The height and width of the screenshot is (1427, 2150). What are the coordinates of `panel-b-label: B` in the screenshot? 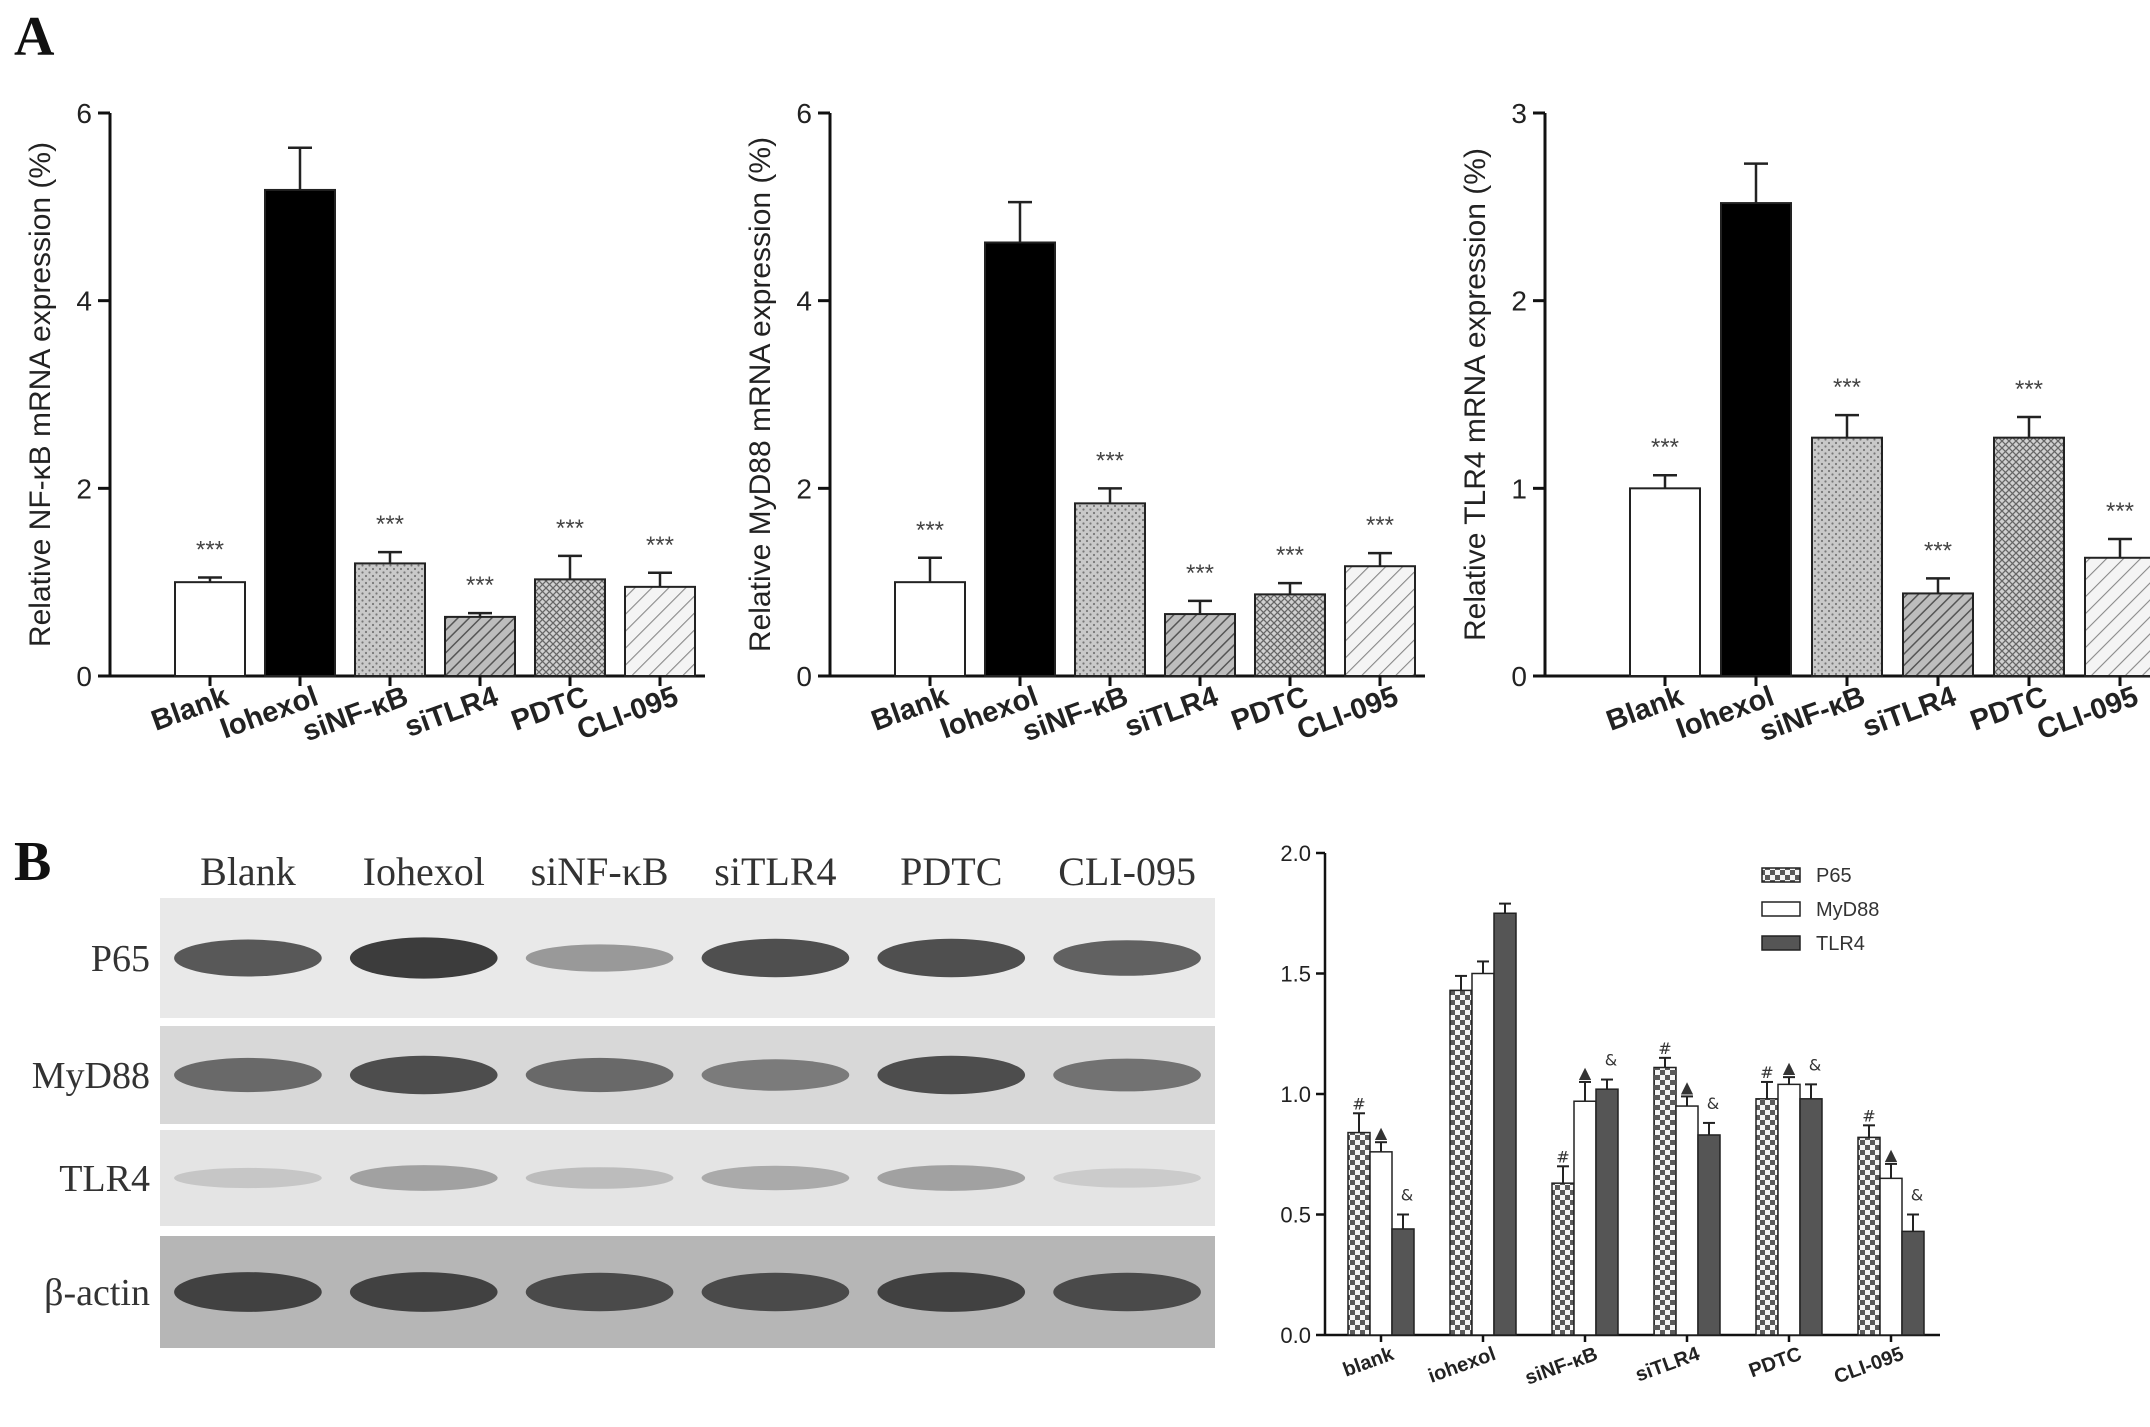 It's located at (32, 862).